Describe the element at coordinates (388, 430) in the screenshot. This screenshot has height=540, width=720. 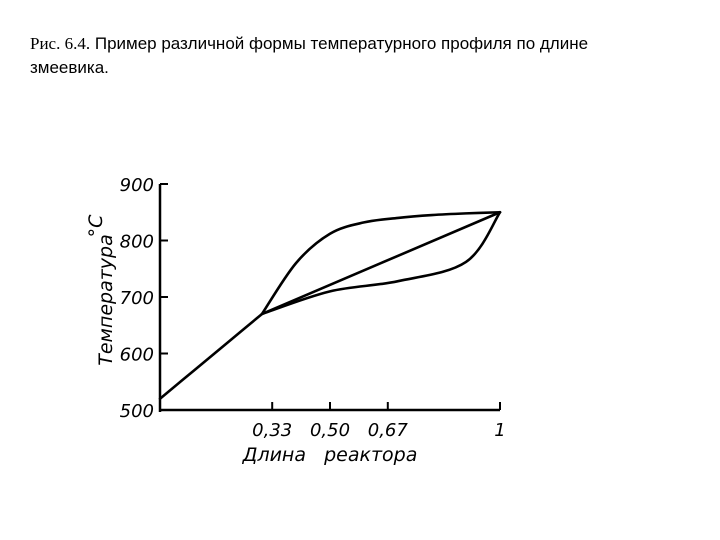
I see `x-tick-label: 0,67` at that location.